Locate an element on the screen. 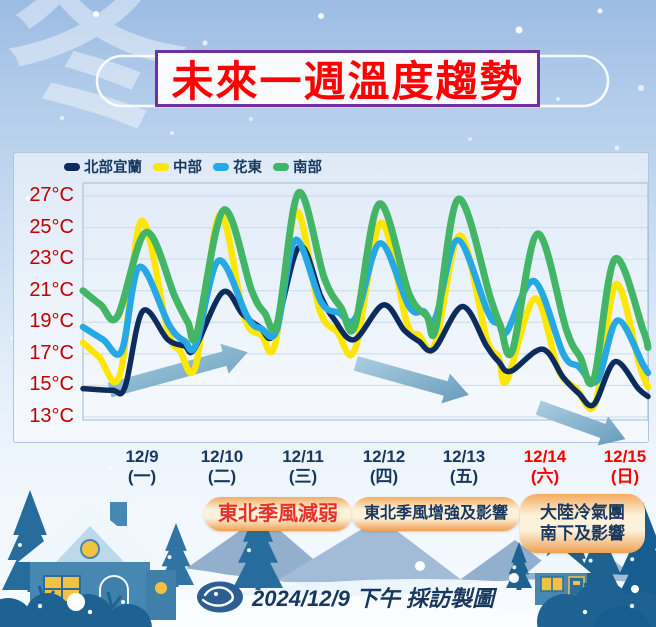  y-tick-label: 27°C is located at coordinates (51, 194).